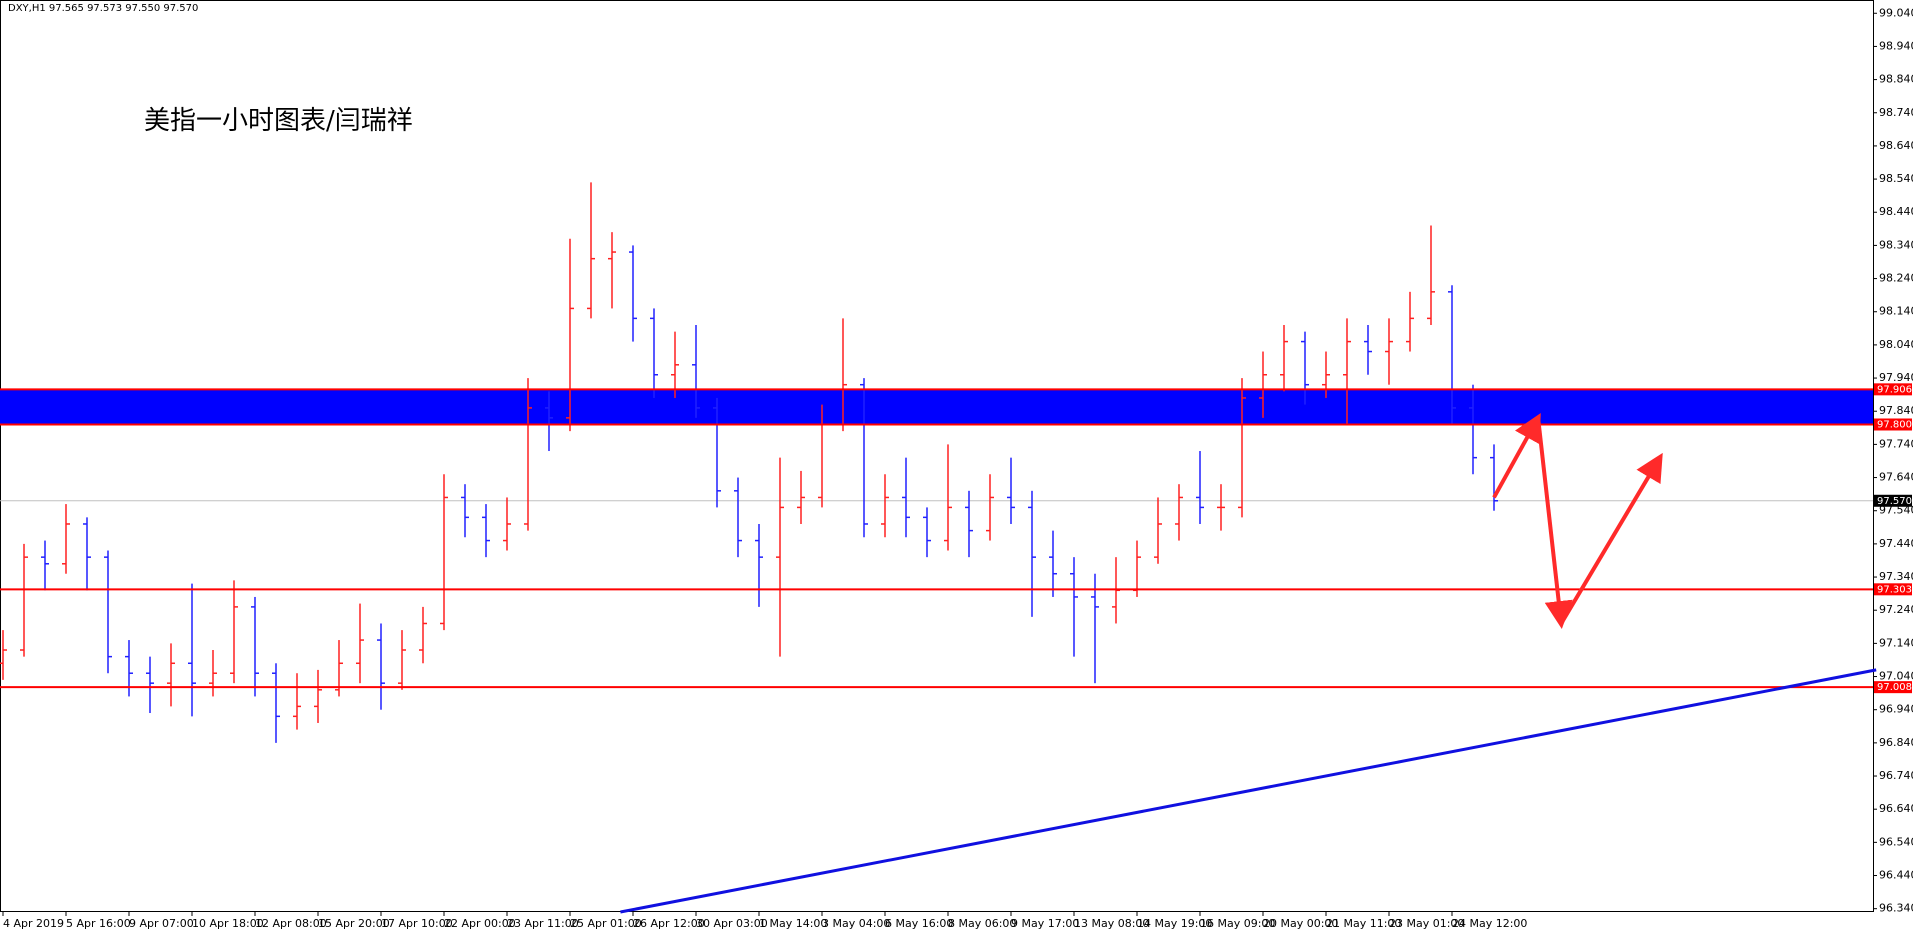 The image size is (1913, 932). I want to click on level-label: 97.800, so click(1894, 424).